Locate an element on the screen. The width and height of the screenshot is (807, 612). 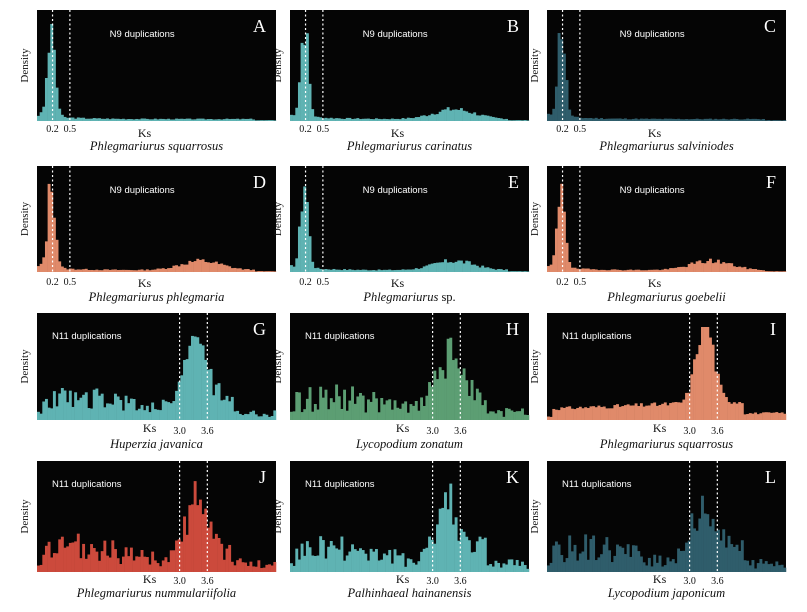
duplication-annotation: N9 duplications is located at coordinates (652, 34).